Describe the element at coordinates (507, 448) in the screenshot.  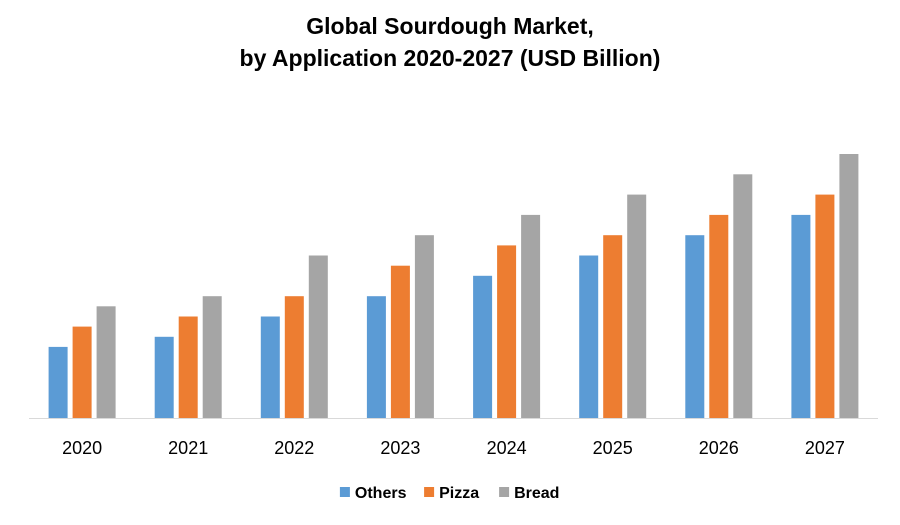
I see `x-tick-label-2024: 2024` at that location.